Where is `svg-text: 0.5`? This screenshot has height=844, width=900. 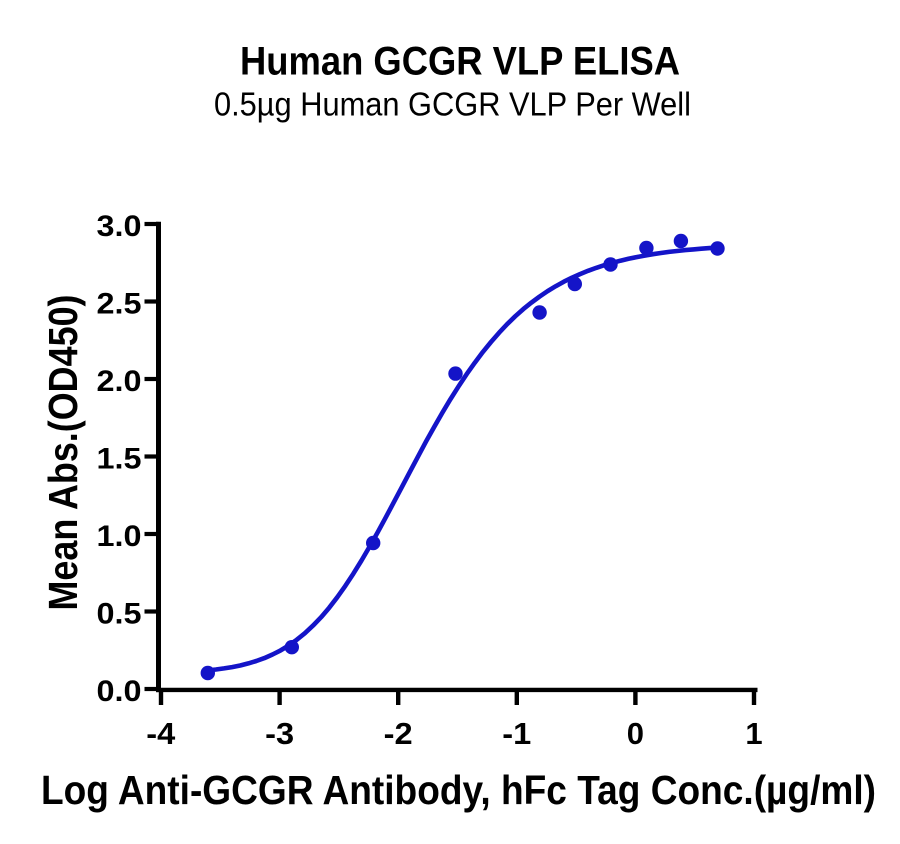
svg-text: 0.5 is located at coordinates (119, 614).